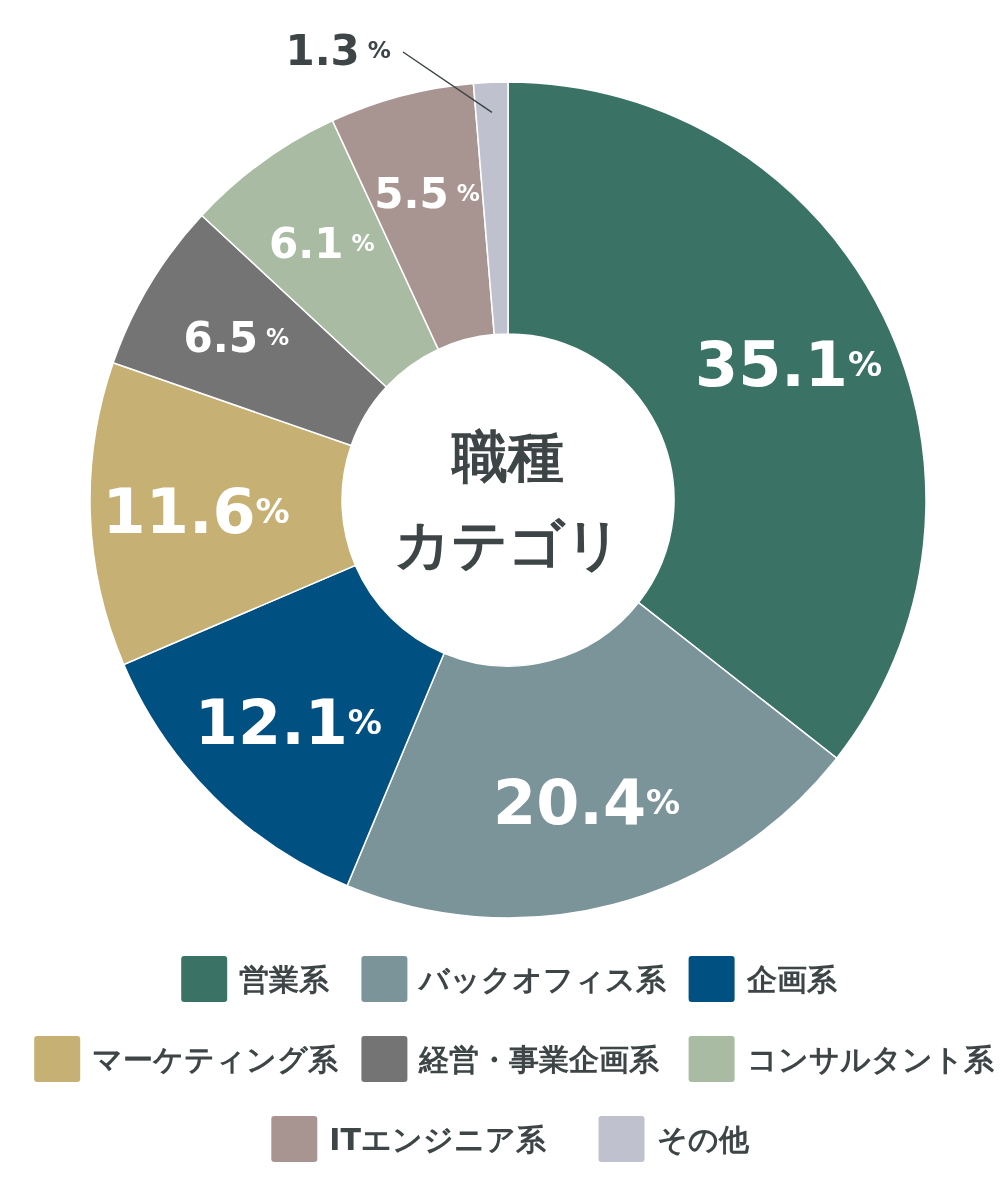 The width and height of the screenshot is (1000, 1200). Describe the element at coordinates (216, 1059) in the screenshot. I see `legend-label: マーケティング系` at that location.